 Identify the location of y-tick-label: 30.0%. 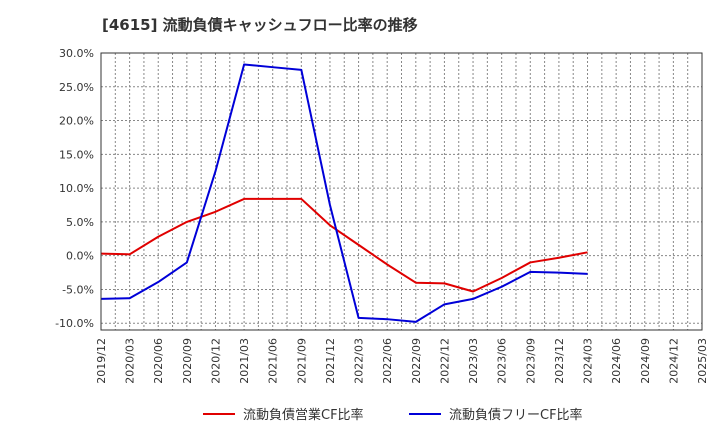
(76, 53).